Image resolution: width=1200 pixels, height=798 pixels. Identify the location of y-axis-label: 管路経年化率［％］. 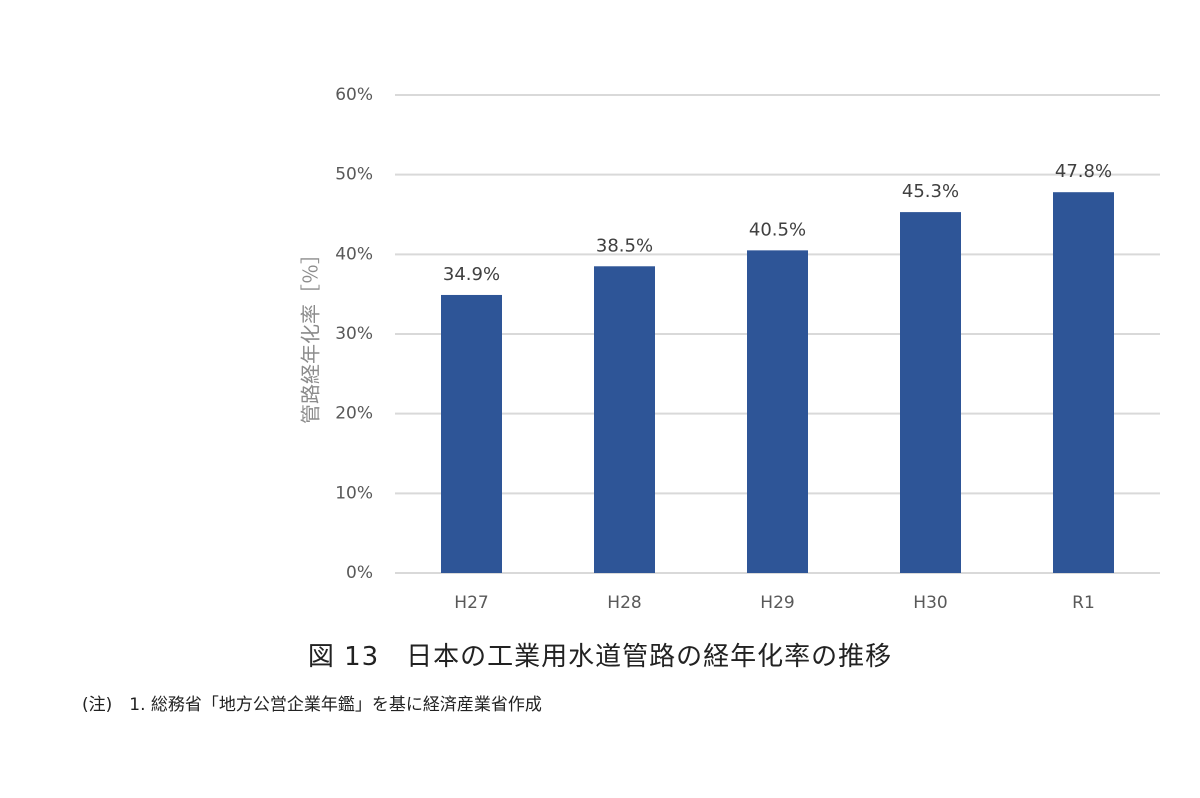
(311, 334).